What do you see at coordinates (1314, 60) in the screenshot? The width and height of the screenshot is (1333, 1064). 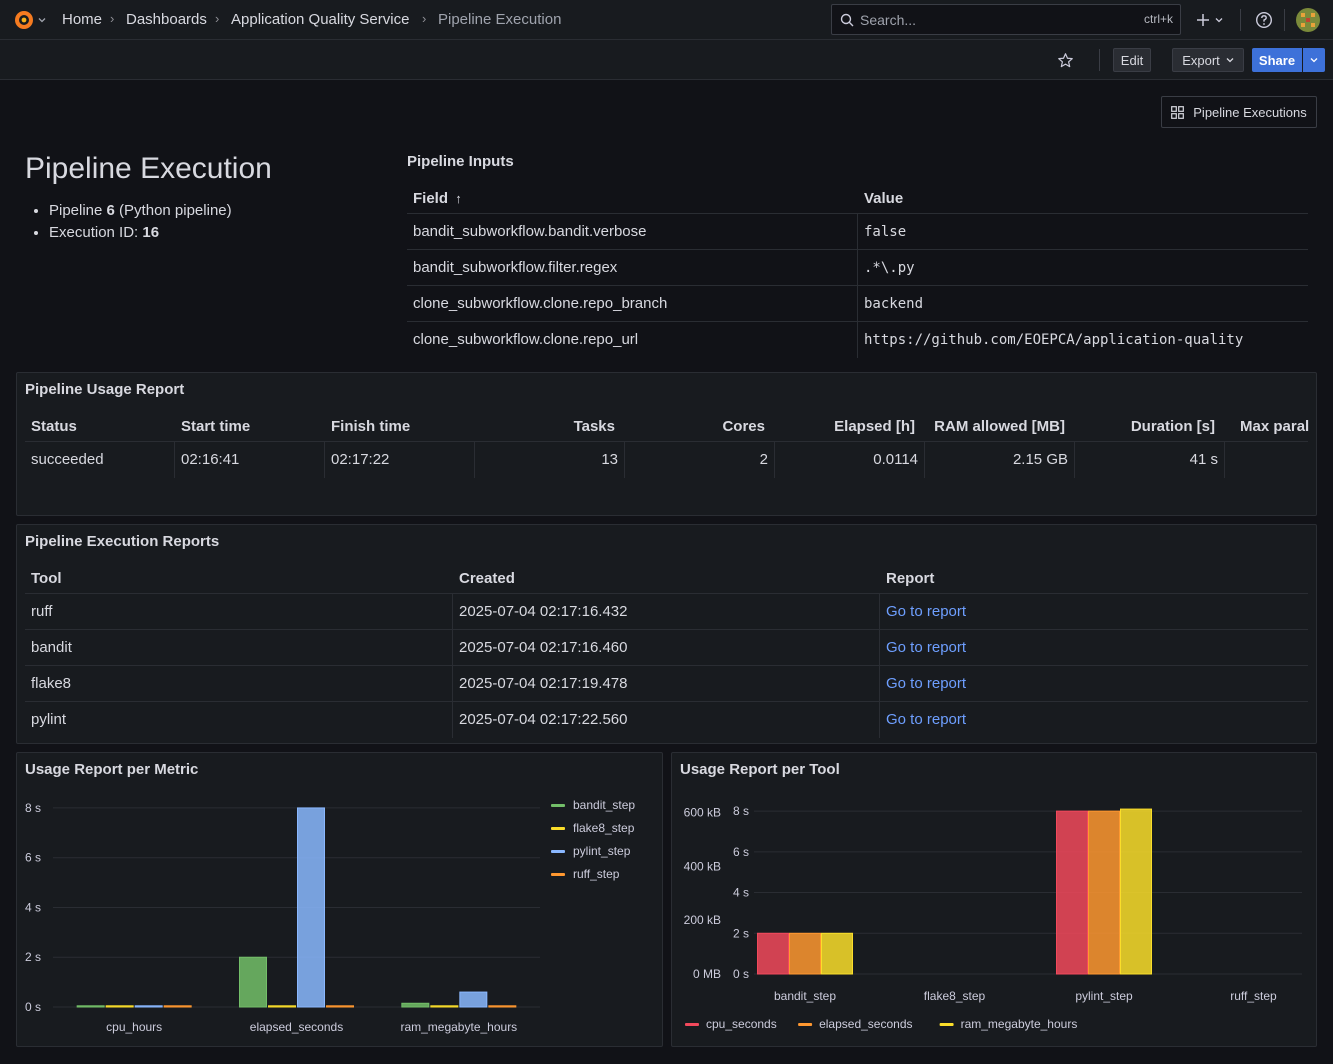 I see `share-options-button` at bounding box center [1314, 60].